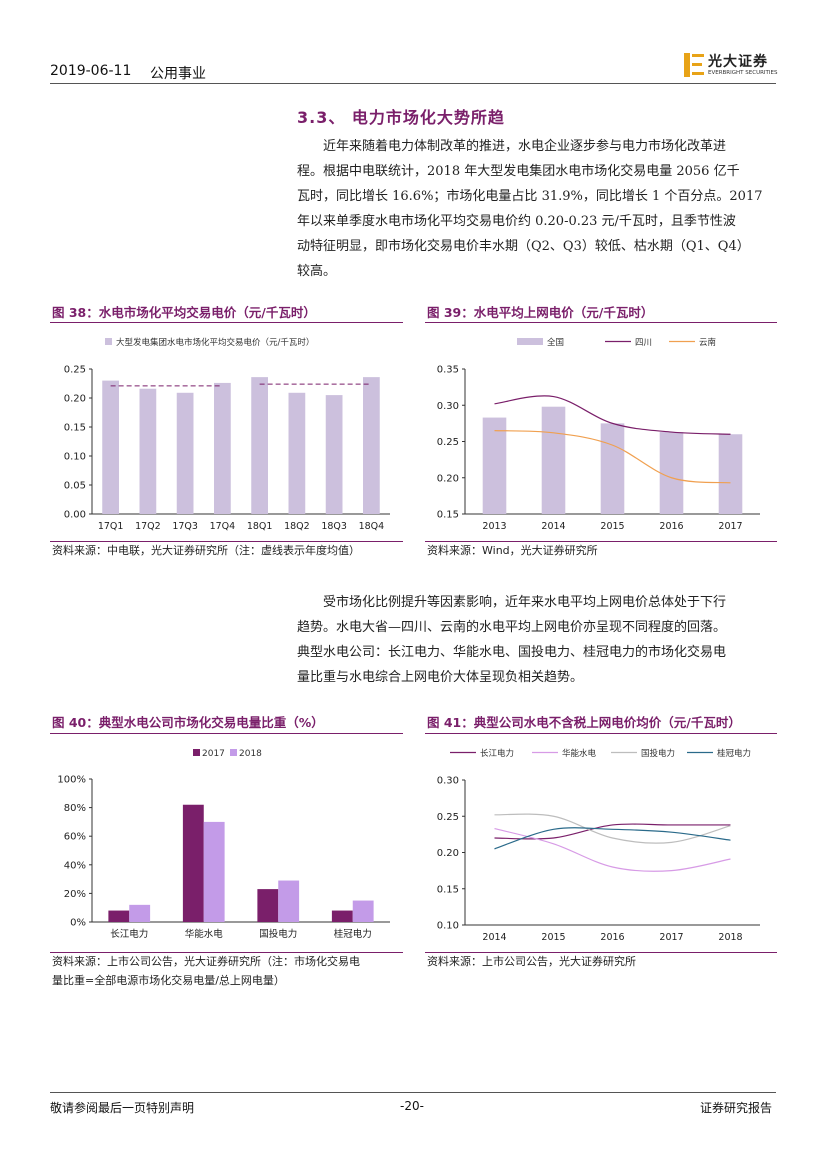 This screenshot has height=1169, width=827. Describe the element at coordinates (223, 526) in the screenshot. I see `x-tick-label: 17Q4` at that location.